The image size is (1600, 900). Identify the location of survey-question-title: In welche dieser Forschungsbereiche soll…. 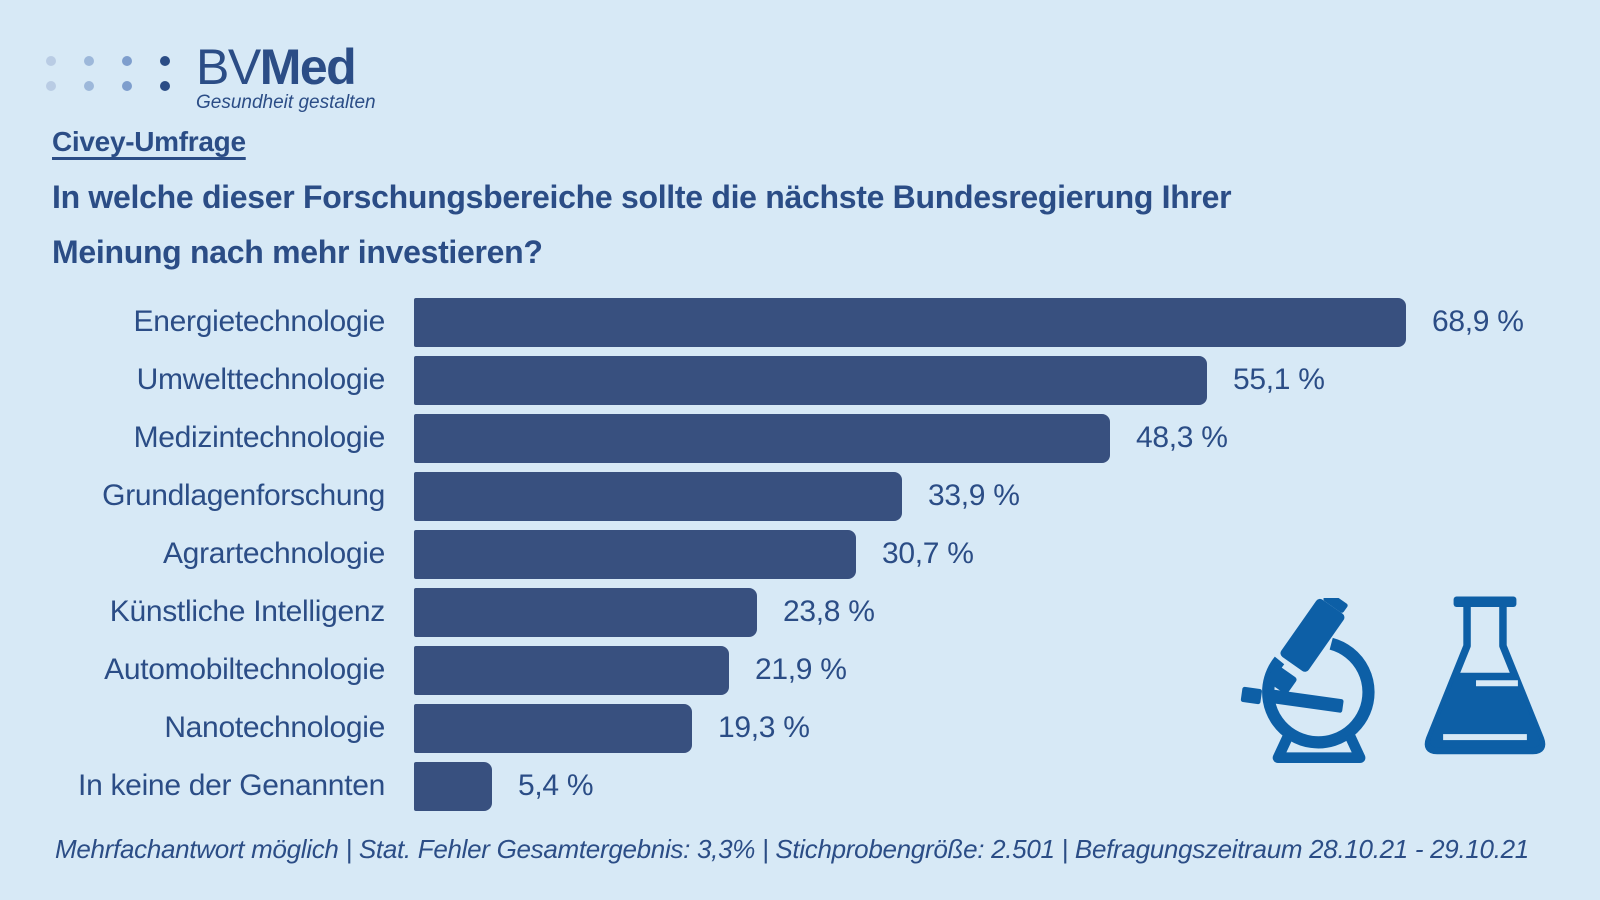
(642, 224).